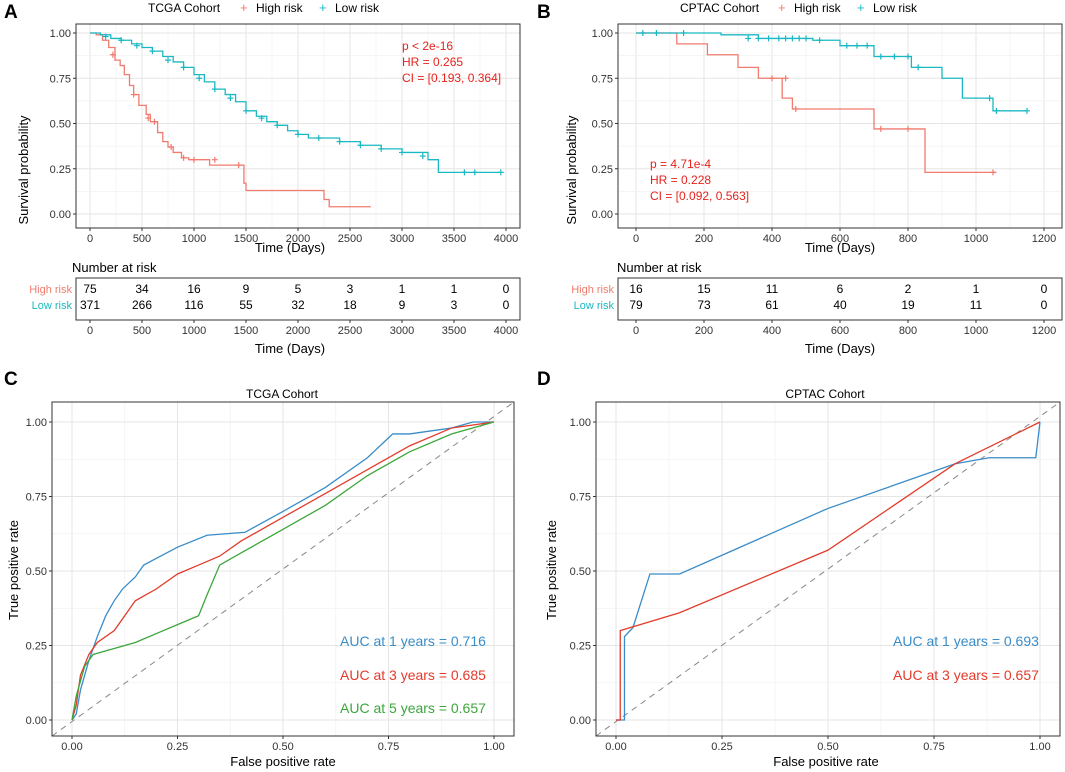  I want to click on risk-x-tick-label: 3500, so click(454, 331).